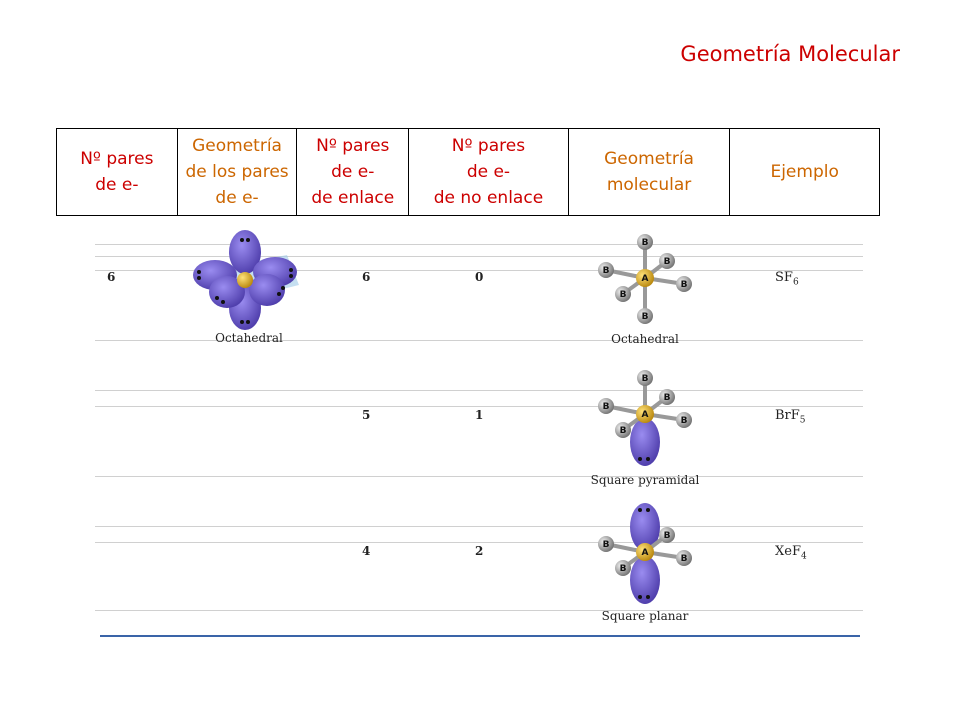  I want to click on header-cell-example: Ejemplo, so click(804, 172).